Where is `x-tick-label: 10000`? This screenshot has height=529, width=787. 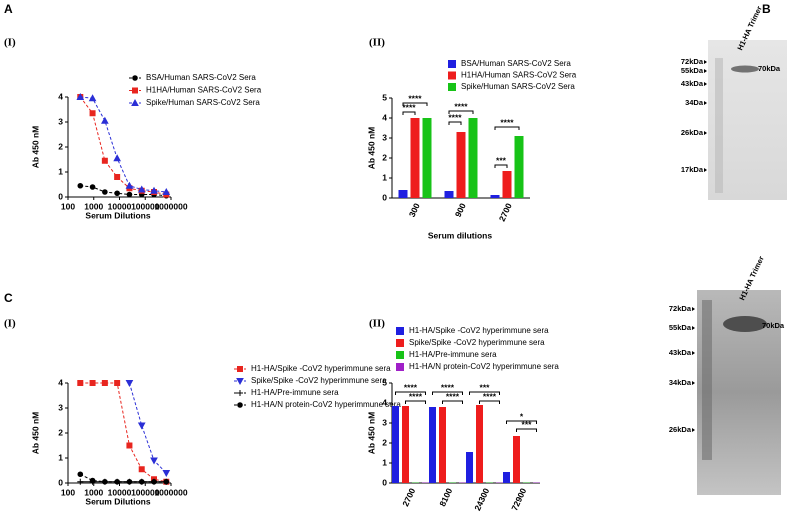
x-tick-label: 10000 is located at coordinates (120, 206).